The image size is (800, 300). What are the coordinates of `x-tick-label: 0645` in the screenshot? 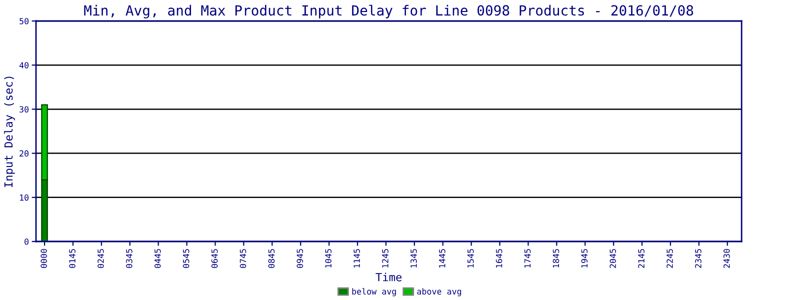 It's located at (214, 258).